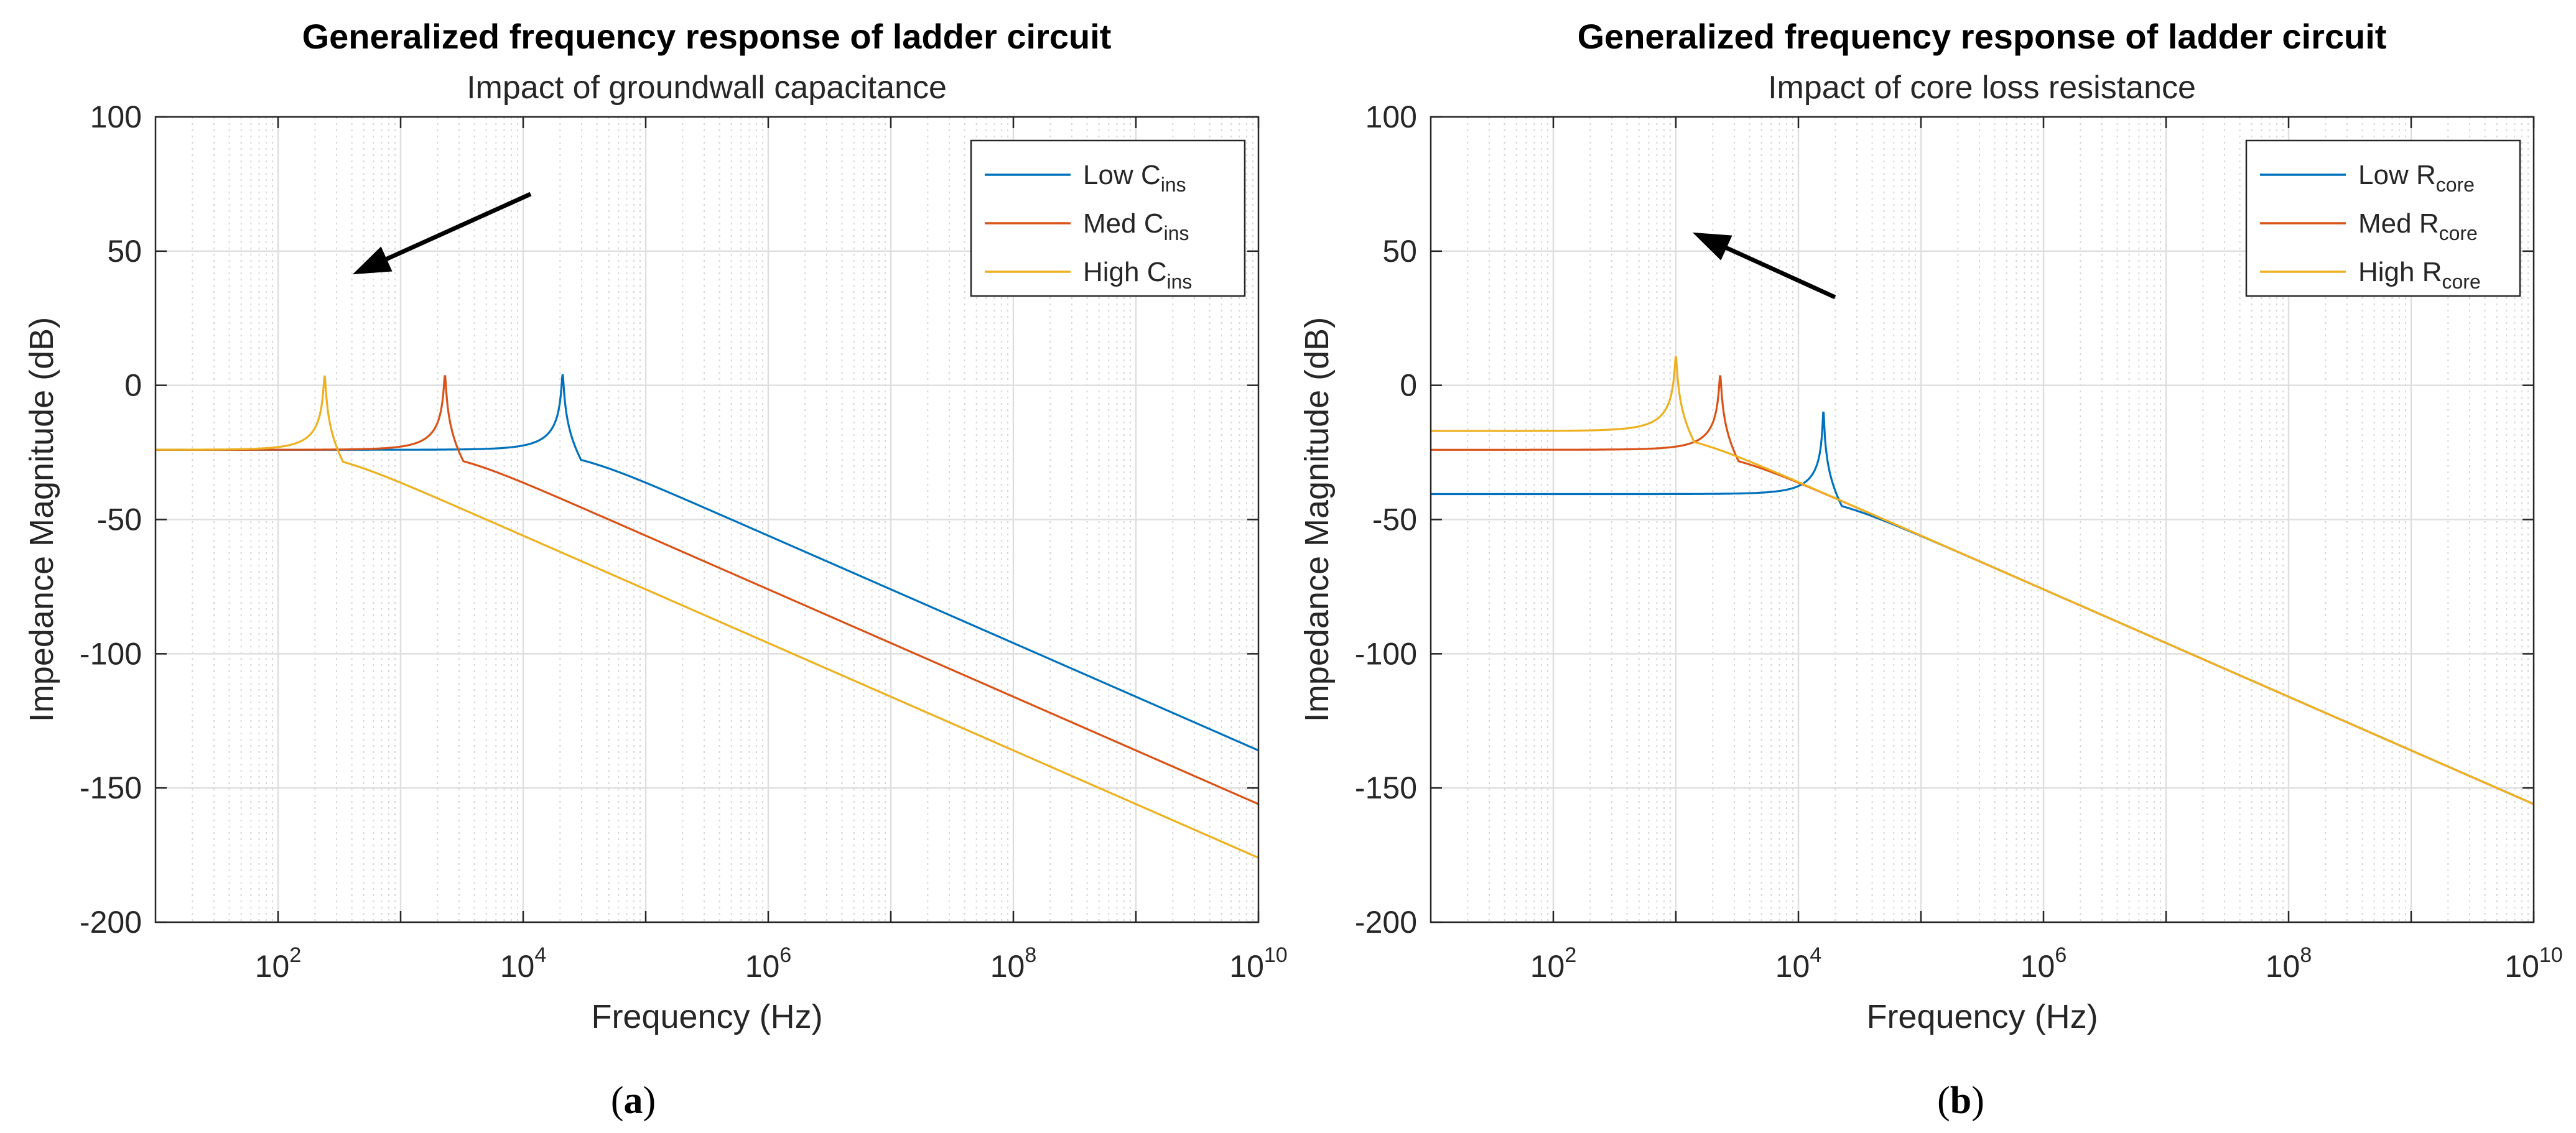 The width and height of the screenshot is (2576, 1133). Describe the element at coordinates (1125, 272) in the screenshot. I see `legend-label-main: High C` at that location.